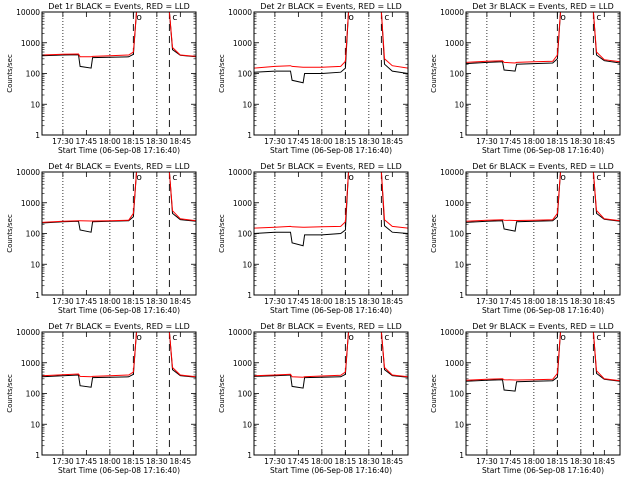 The image size is (640, 480). I want to click on panel-title: Det 4r BLACK = Events, RED = LLD, so click(119, 166).